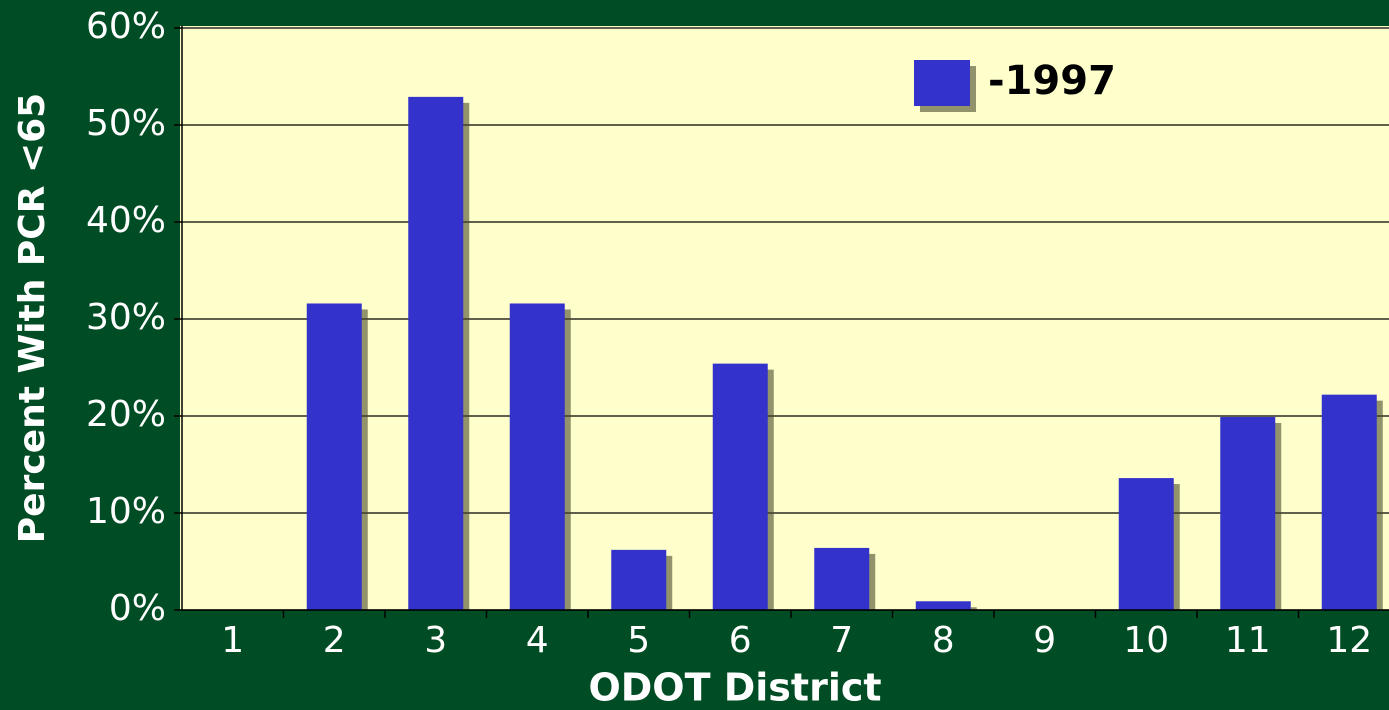 This screenshot has width=1389, height=710. Describe the element at coordinates (1052, 81) in the screenshot. I see `legend-label: -1997` at that location.